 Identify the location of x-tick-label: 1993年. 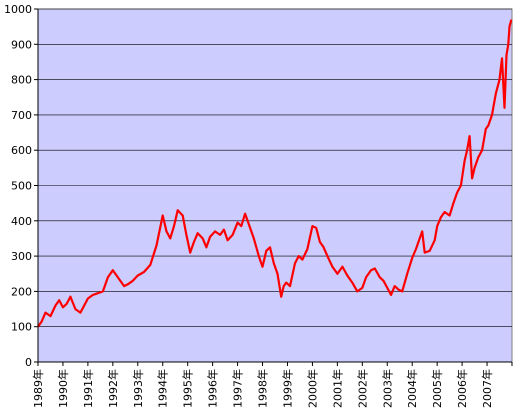
(138, 388).